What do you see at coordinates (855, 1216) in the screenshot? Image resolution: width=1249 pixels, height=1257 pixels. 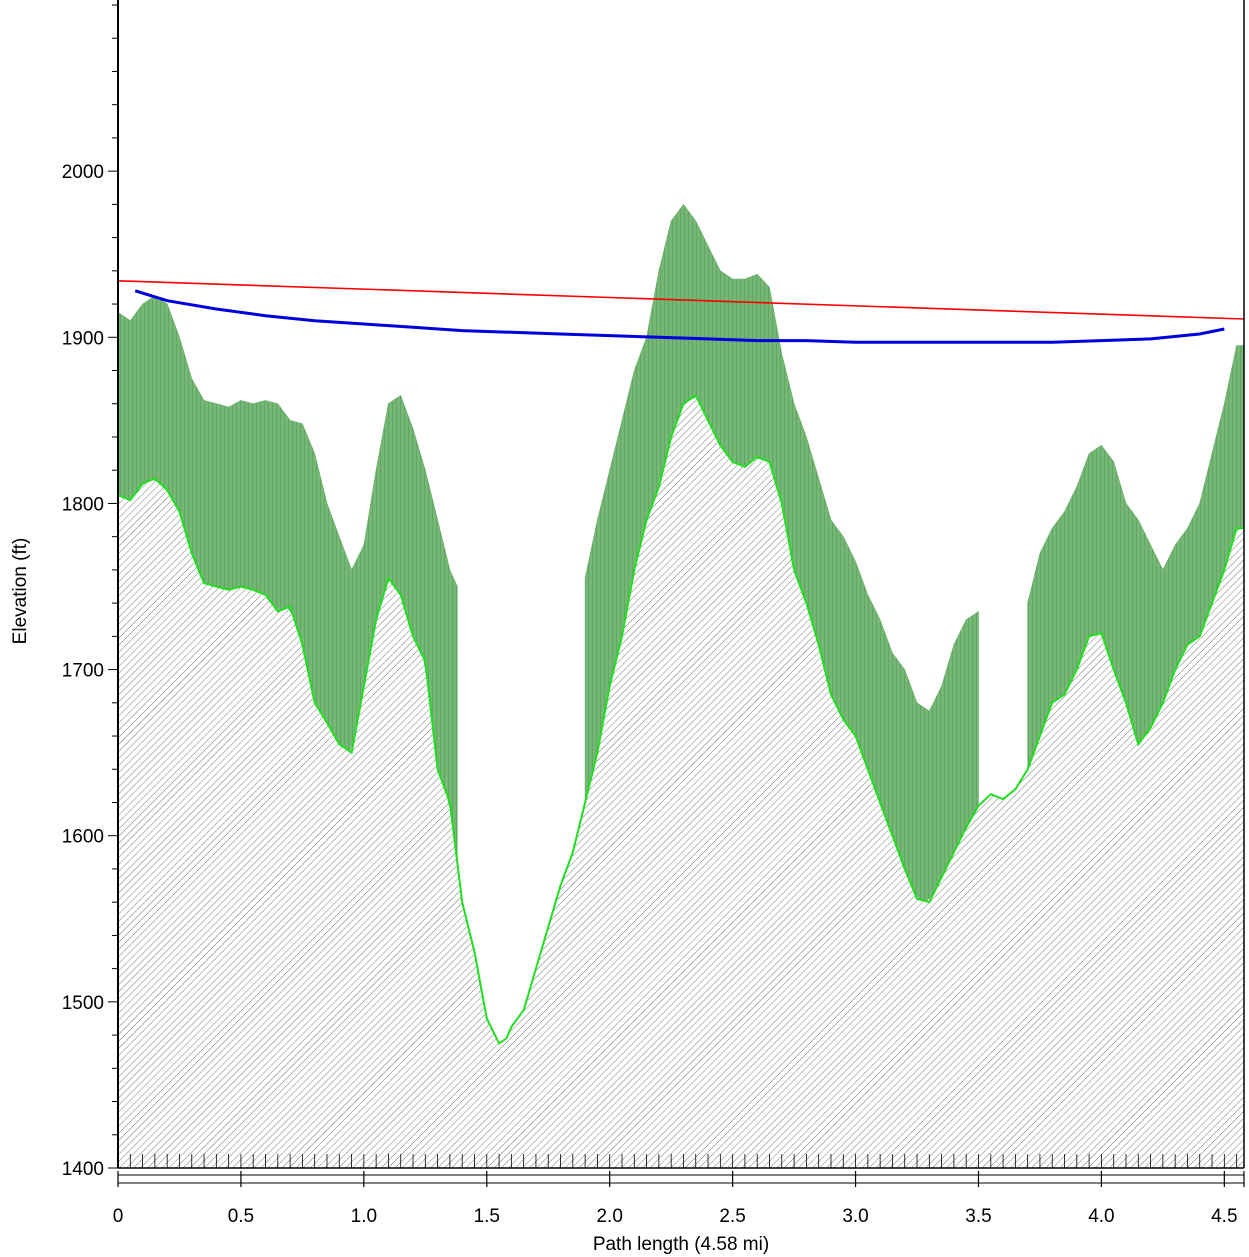 I see `x-tick-label: 3.0` at bounding box center [855, 1216].